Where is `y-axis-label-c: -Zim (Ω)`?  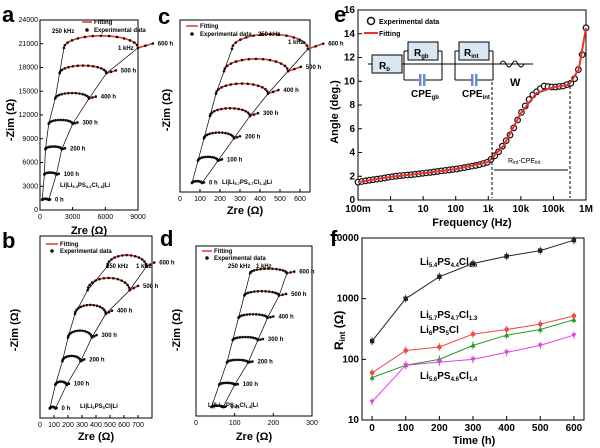
y-axis-label-c: -Zim (Ω) is located at coordinates (167, 109).